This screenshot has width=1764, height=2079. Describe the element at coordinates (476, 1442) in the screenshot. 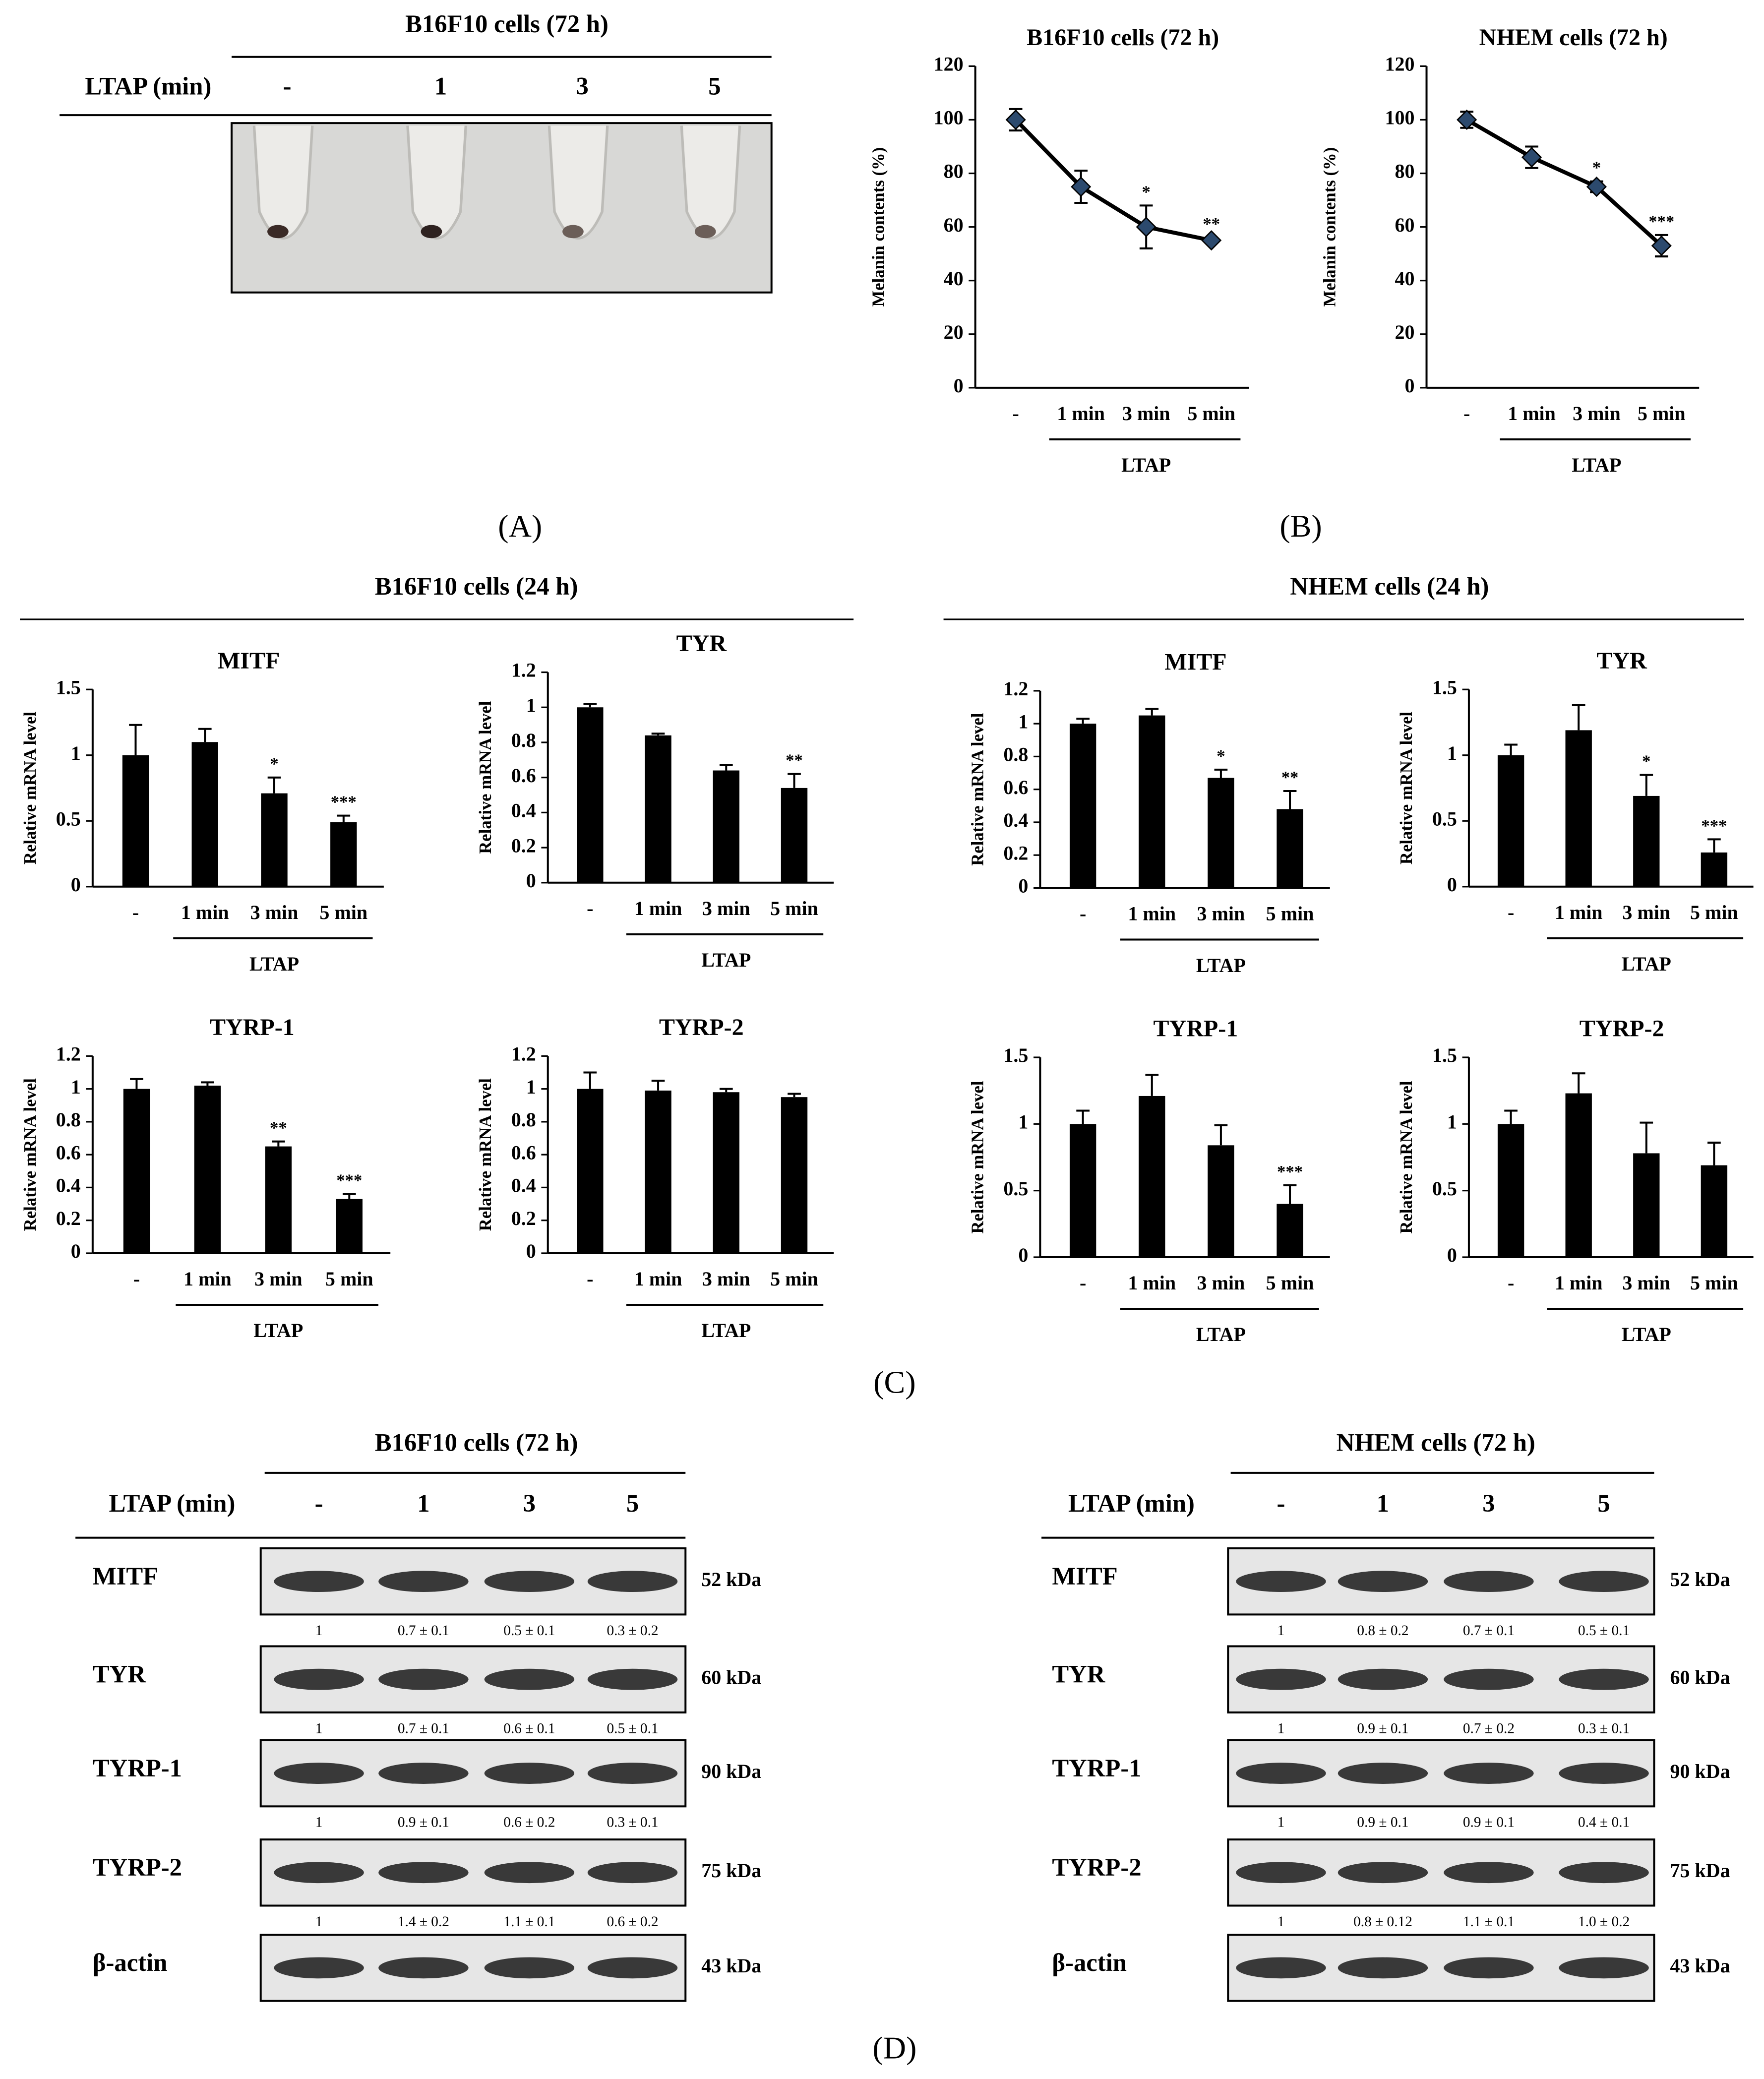

I see `blot-title: B16F10 cells (72 h)` at that location.